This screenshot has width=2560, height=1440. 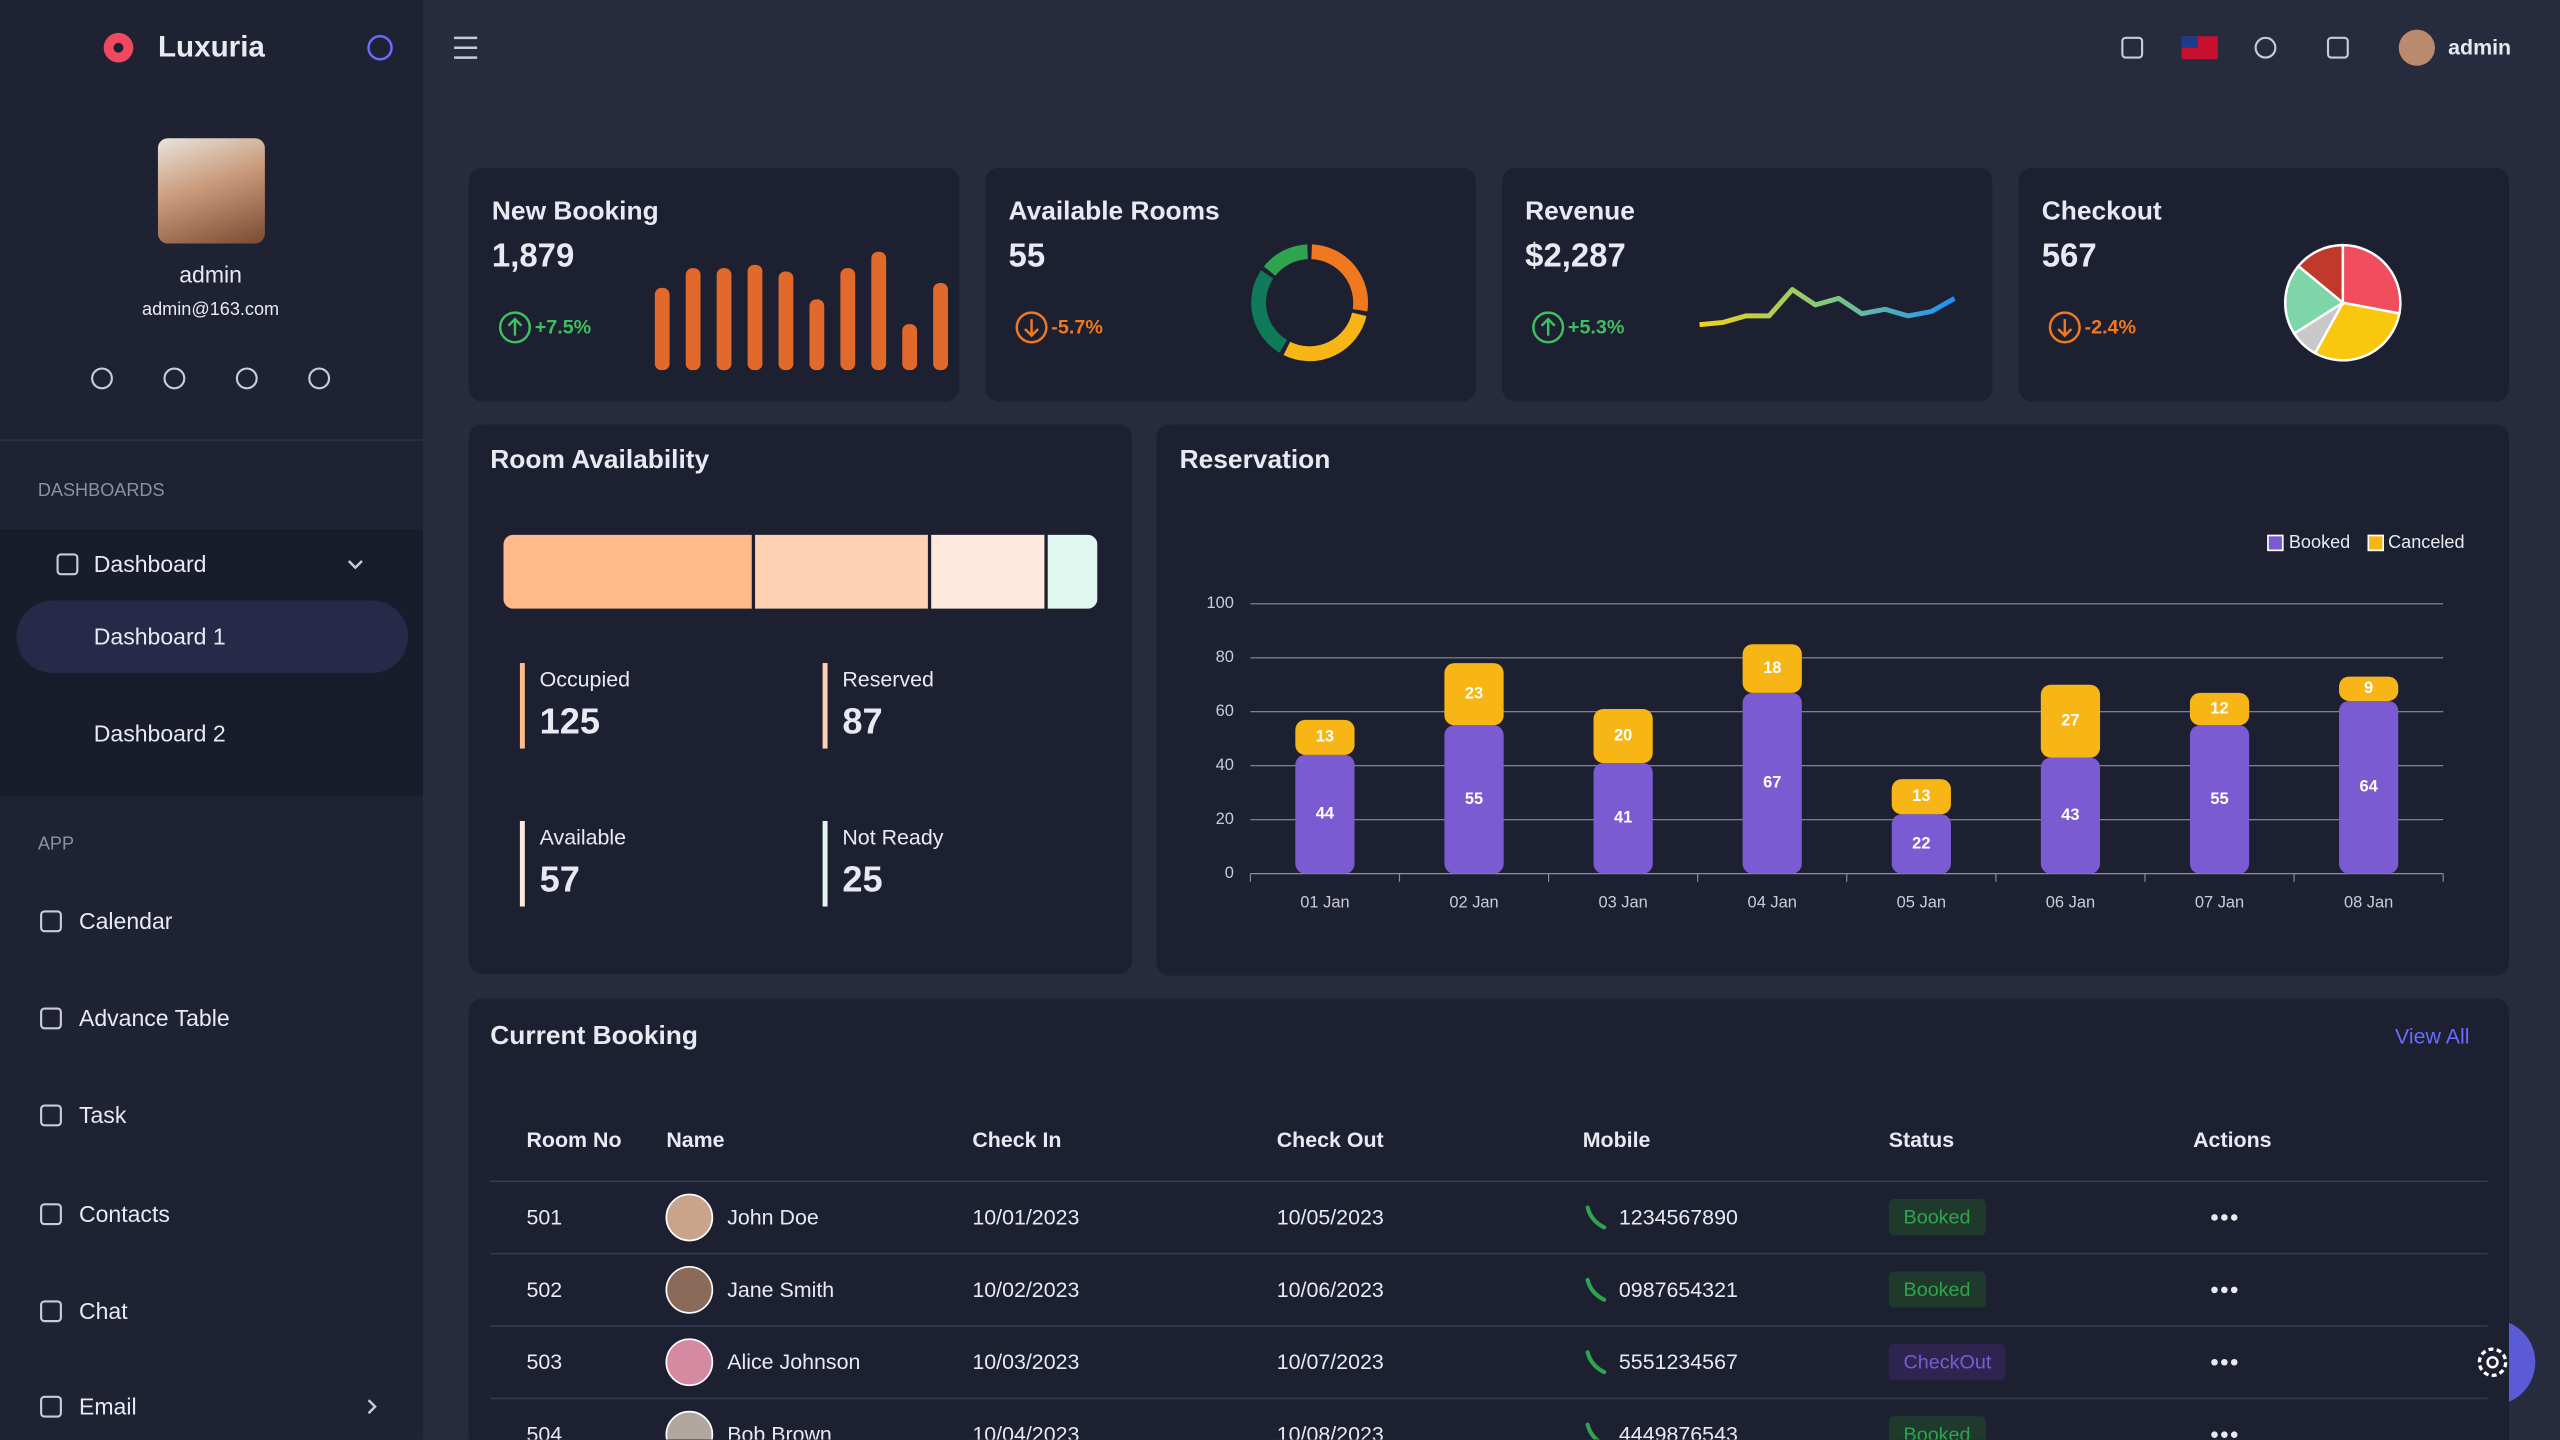 I want to click on item-value: 57, so click(x=559, y=879).